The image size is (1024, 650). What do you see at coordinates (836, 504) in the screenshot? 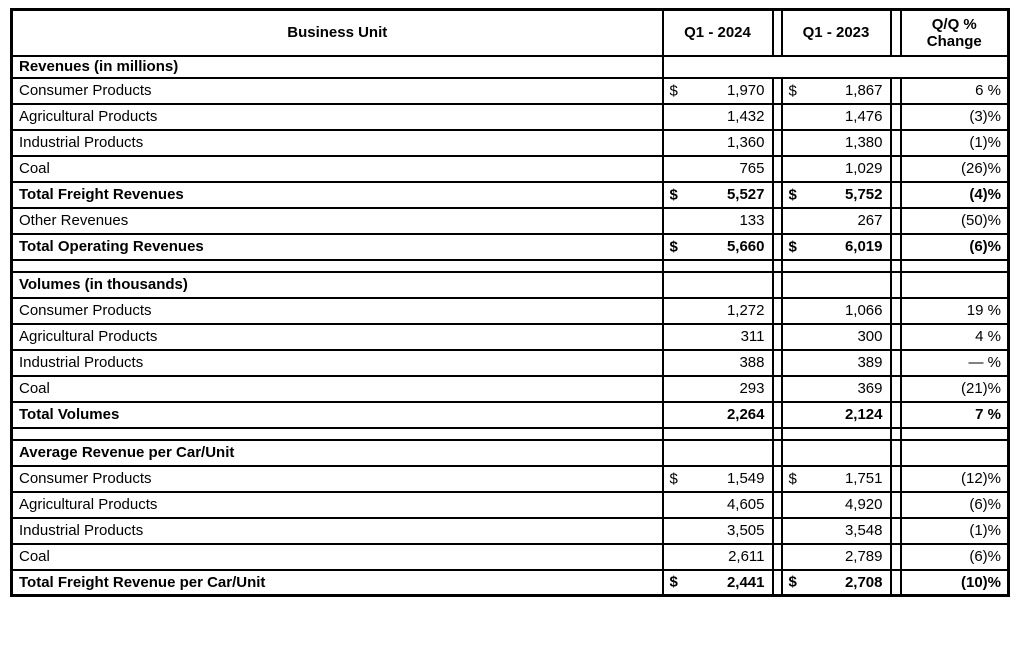
I see `value-q1-2023-cell: 4,920` at bounding box center [836, 504].